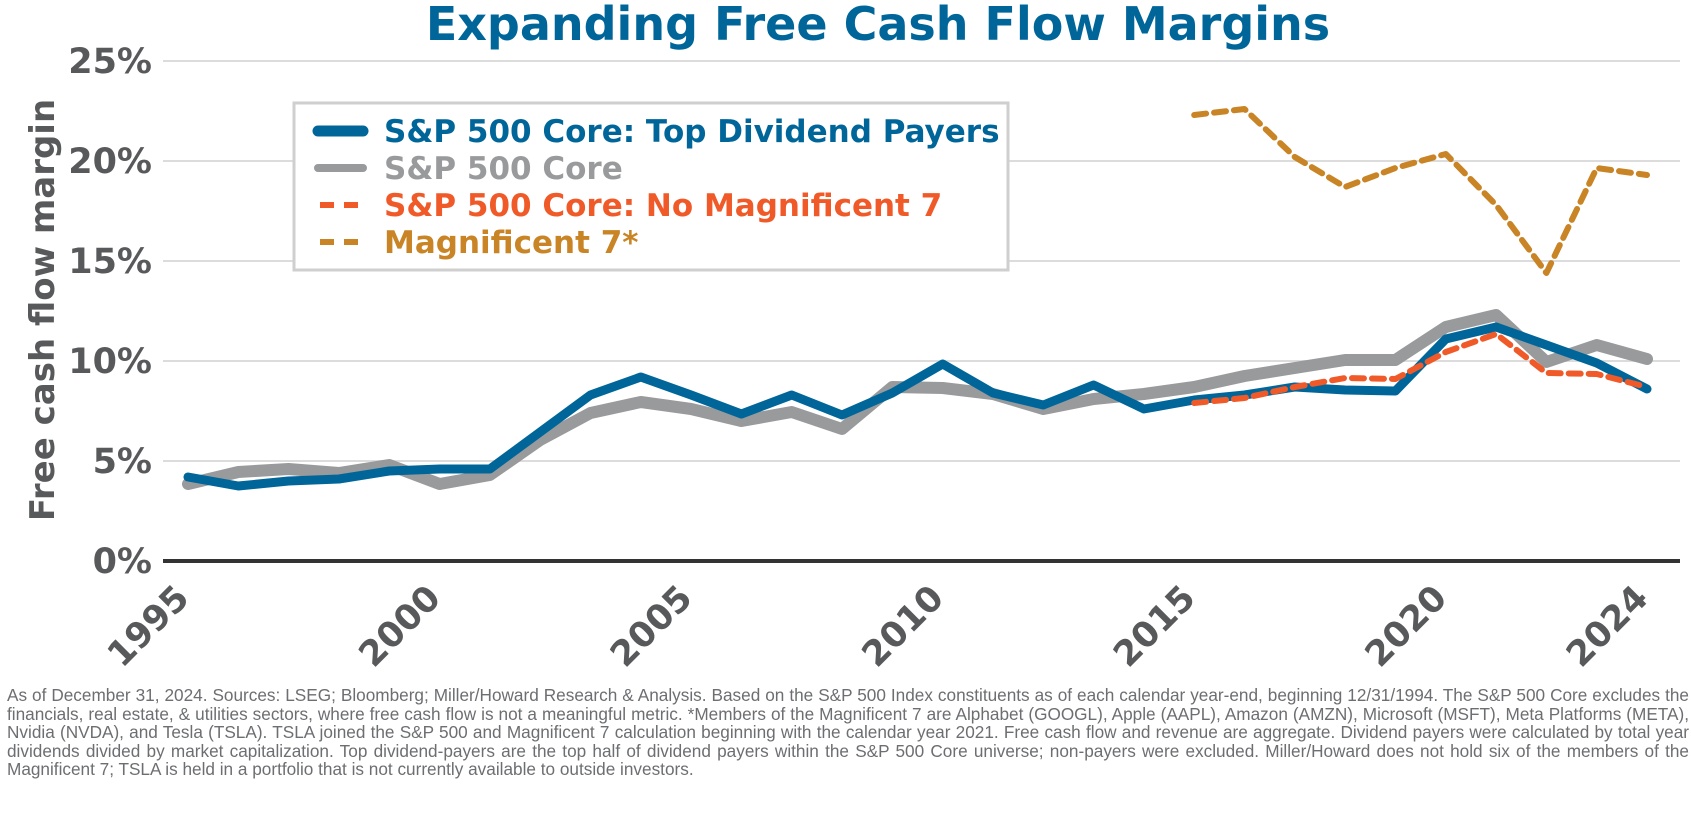  What do you see at coordinates (651, 186) in the screenshot?
I see `legend-box` at bounding box center [651, 186].